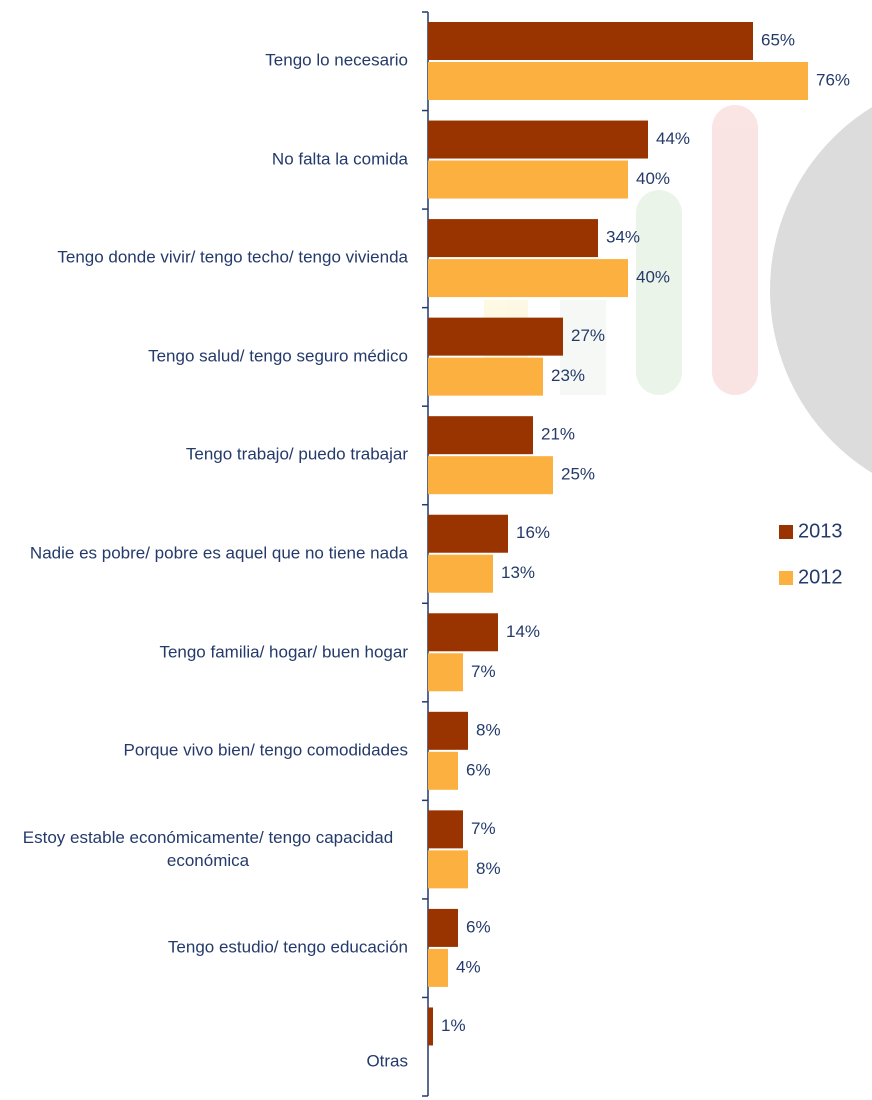 The width and height of the screenshot is (872, 1100). What do you see at coordinates (820, 577) in the screenshot?
I see `legend-label: 2012` at bounding box center [820, 577].